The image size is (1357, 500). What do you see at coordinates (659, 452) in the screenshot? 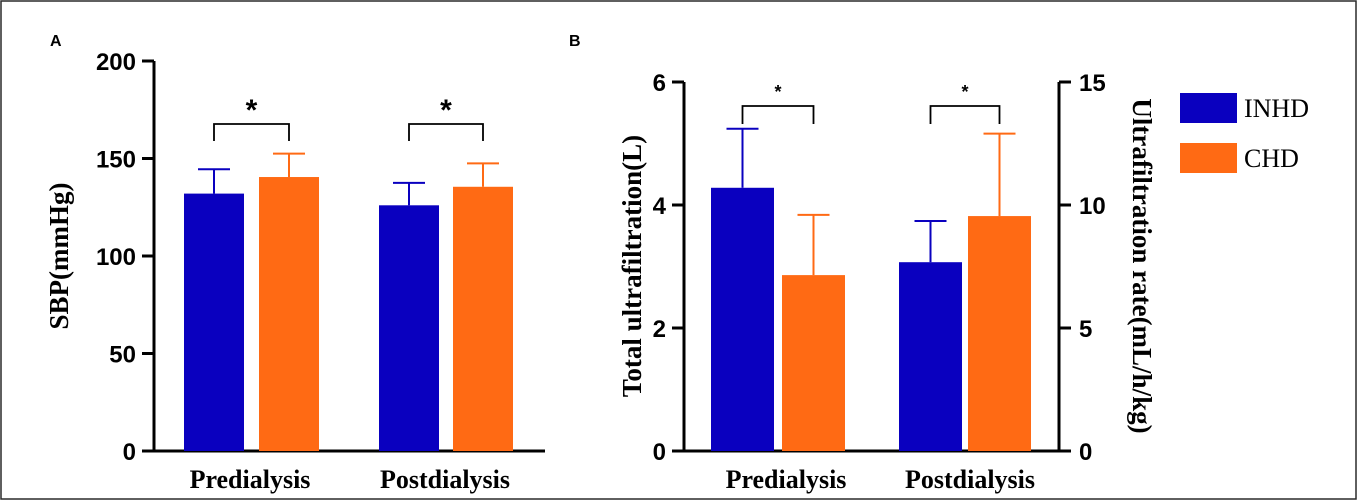
I see `panel-b-y-tick-label-left: 0` at bounding box center [659, 452].